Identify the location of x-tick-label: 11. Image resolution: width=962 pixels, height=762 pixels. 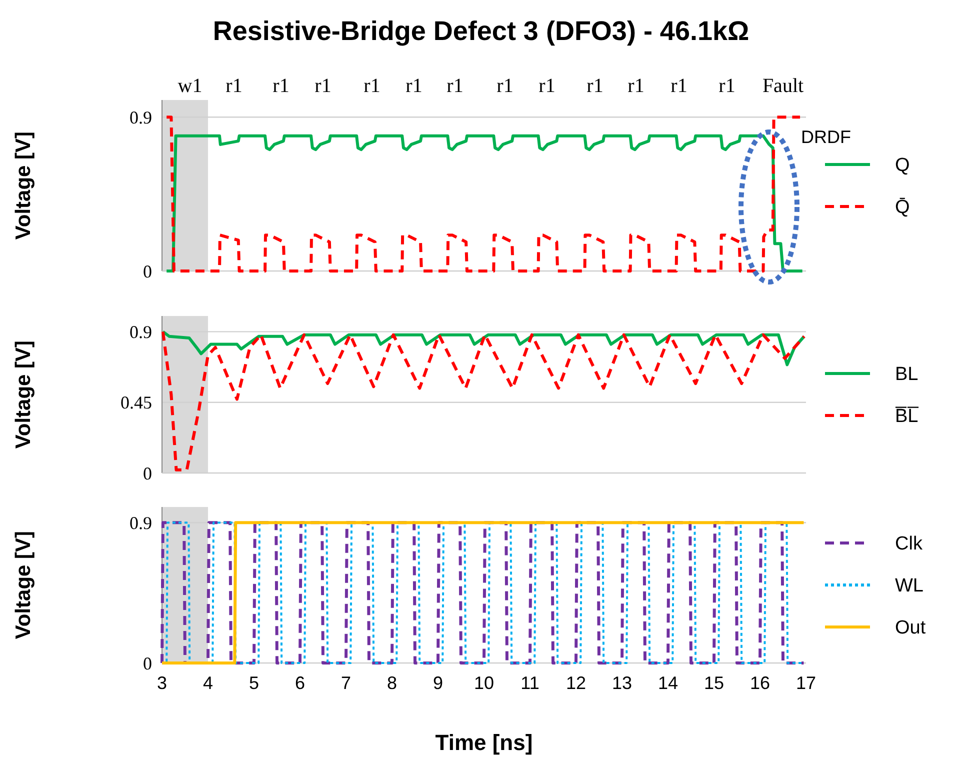
(530, 683).